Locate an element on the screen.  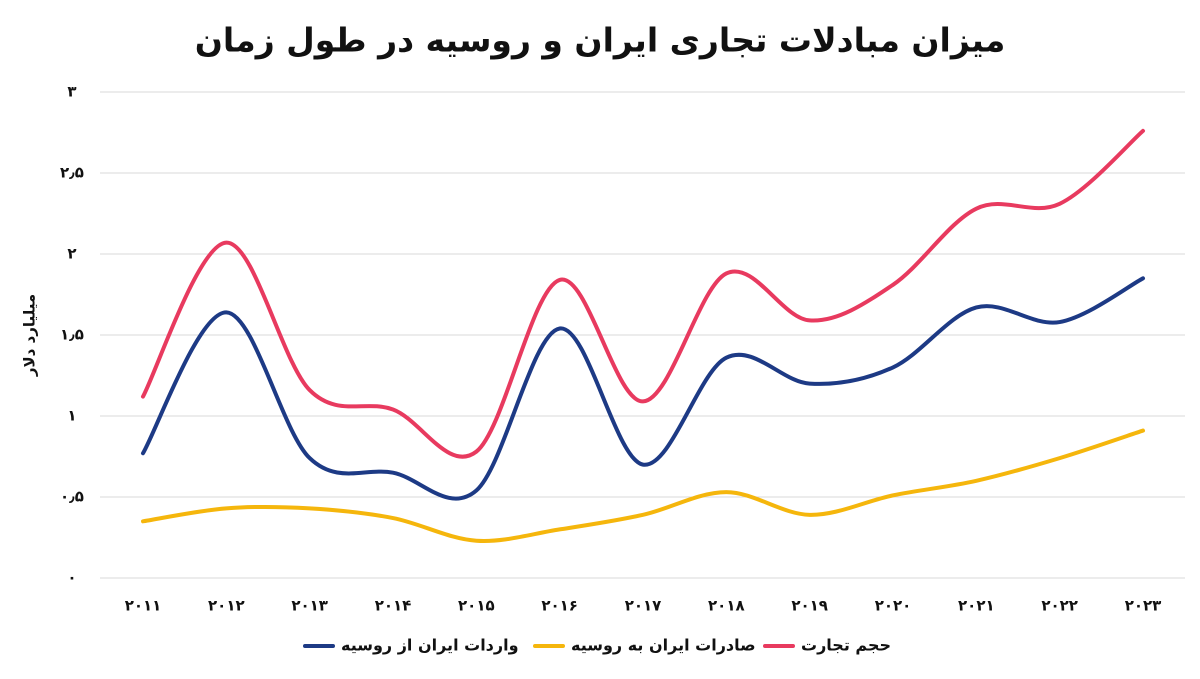
y-tick-label: ۰٫۵ is located at coordinates (72, 497).